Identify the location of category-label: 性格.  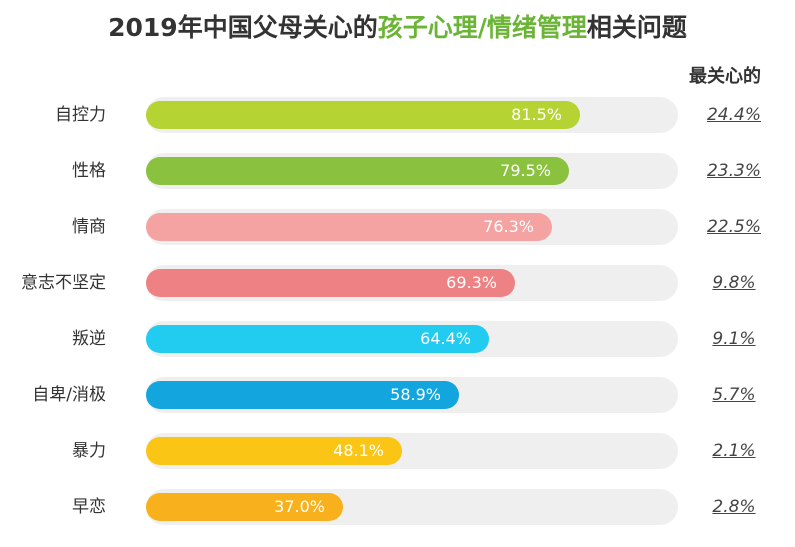
(89, 171).